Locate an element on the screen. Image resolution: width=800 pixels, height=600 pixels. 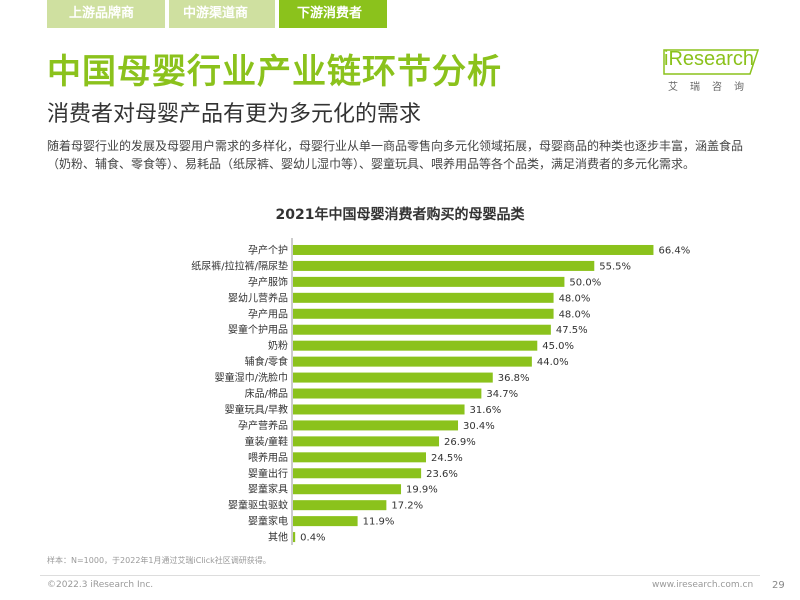
logo-wordmark: iResearch is located at coordinates (709, 59).